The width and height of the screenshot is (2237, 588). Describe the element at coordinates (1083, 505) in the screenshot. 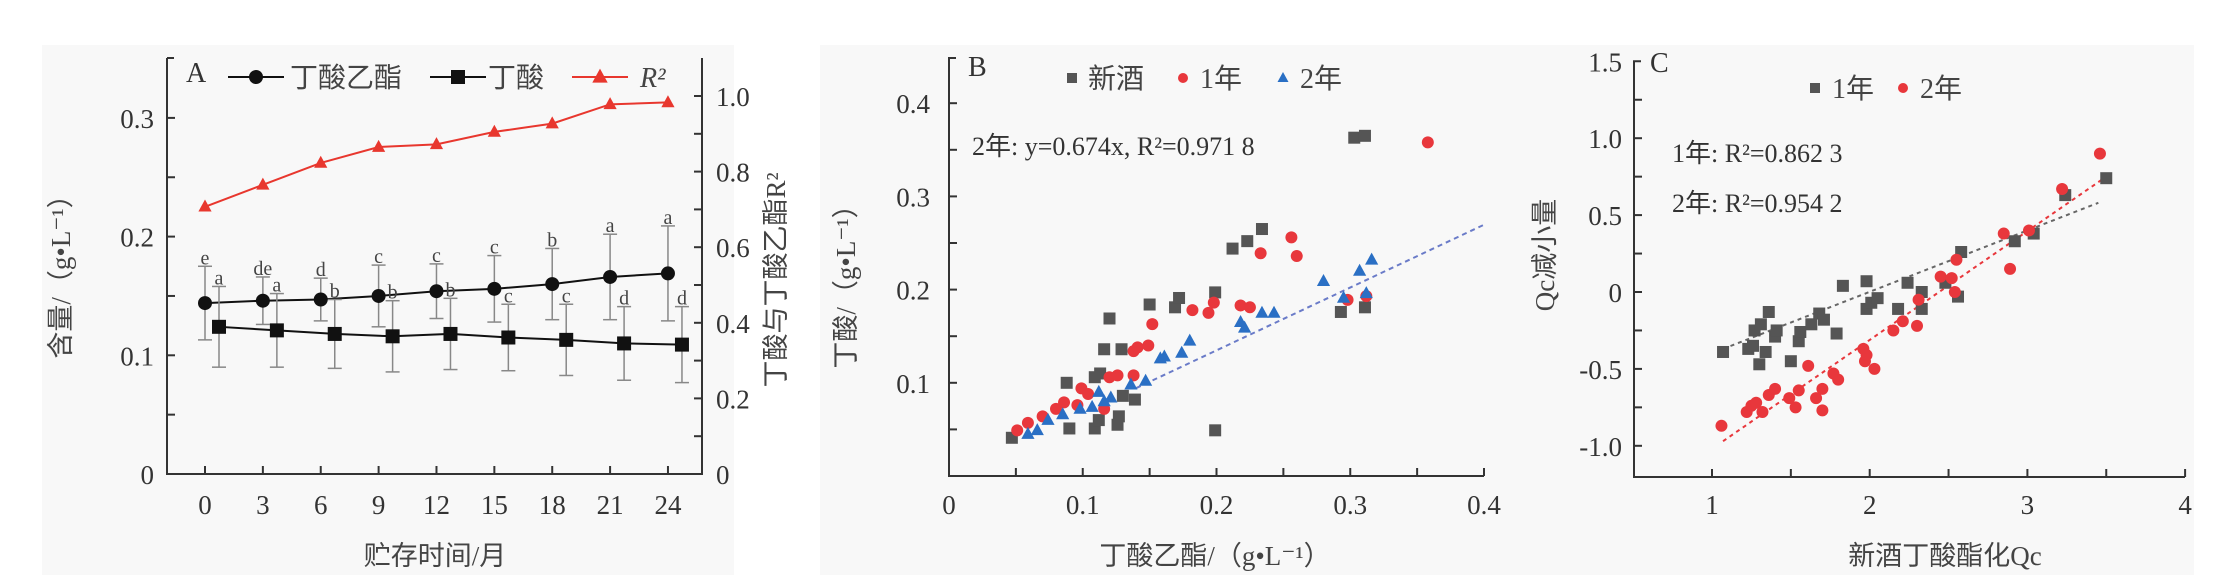

I see `x-tick-label: 0.1` at that location.